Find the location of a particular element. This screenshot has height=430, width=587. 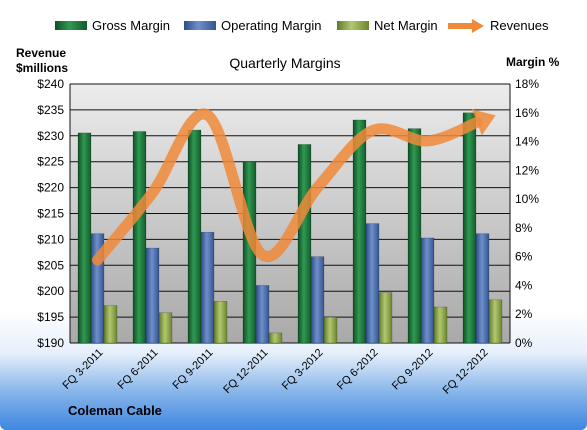

right-tick-label: 6% is located at coordinates (524, 257).